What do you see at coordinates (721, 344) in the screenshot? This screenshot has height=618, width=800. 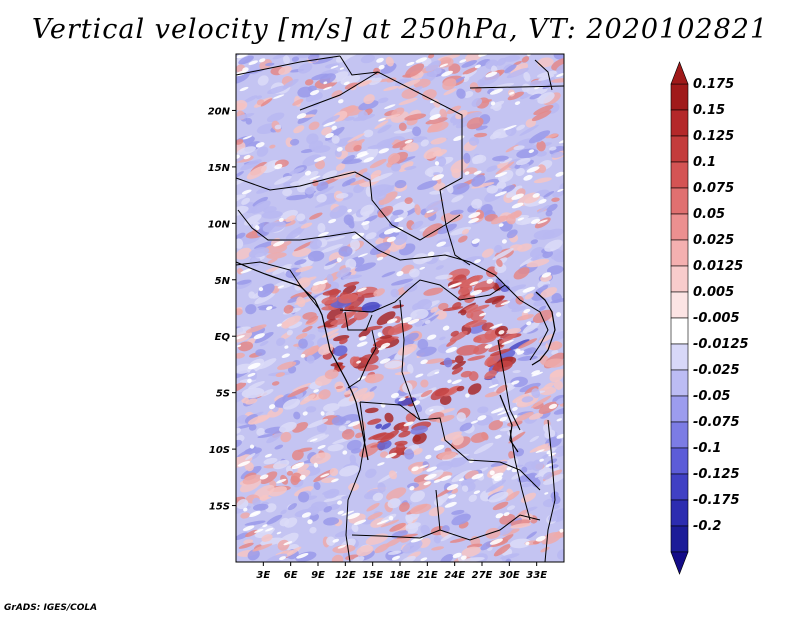 I see `colorbar-label: -0.0125` at bounding box center [721, 344].